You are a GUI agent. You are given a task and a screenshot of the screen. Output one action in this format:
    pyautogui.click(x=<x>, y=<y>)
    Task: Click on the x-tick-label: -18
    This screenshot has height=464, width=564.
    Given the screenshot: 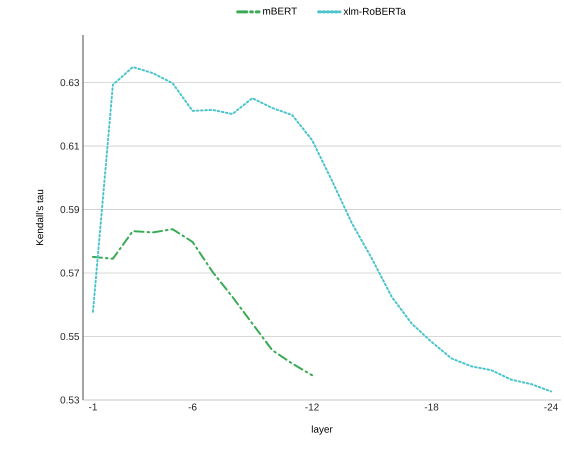 What is the action you would take?
    pyautogui.click(x=431, y=407)
    